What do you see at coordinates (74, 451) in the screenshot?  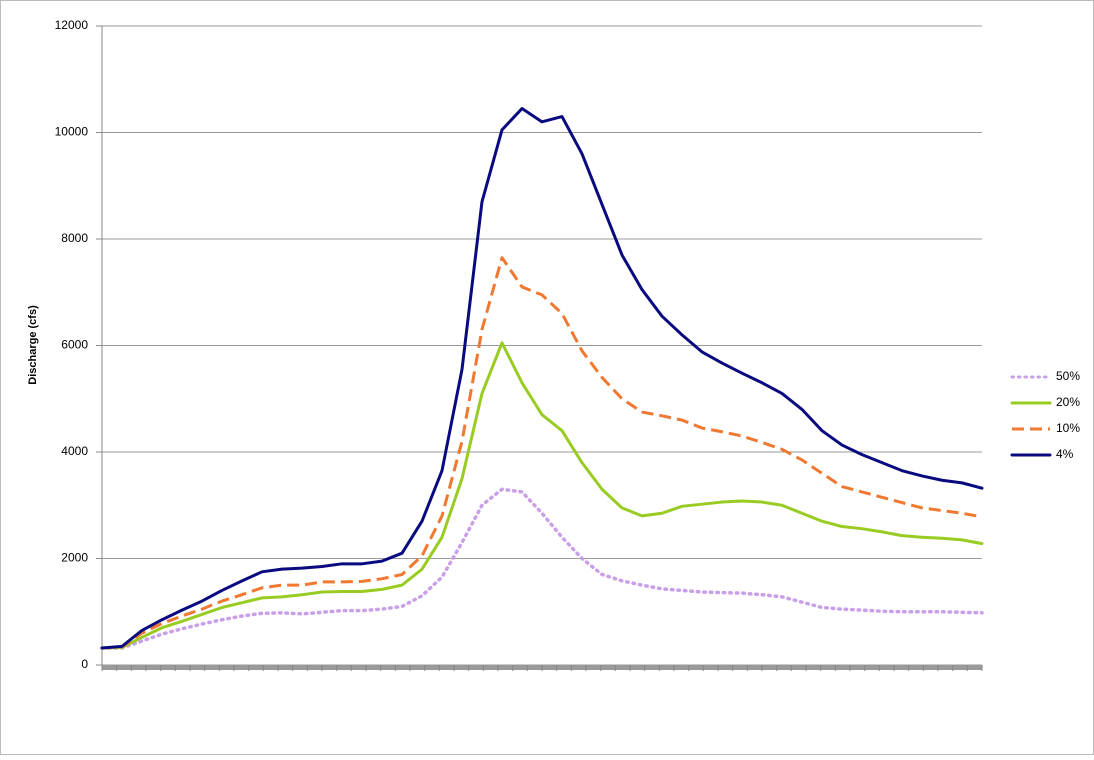 I see `y-tick-label: 4000` at bounding box center [74, 451].